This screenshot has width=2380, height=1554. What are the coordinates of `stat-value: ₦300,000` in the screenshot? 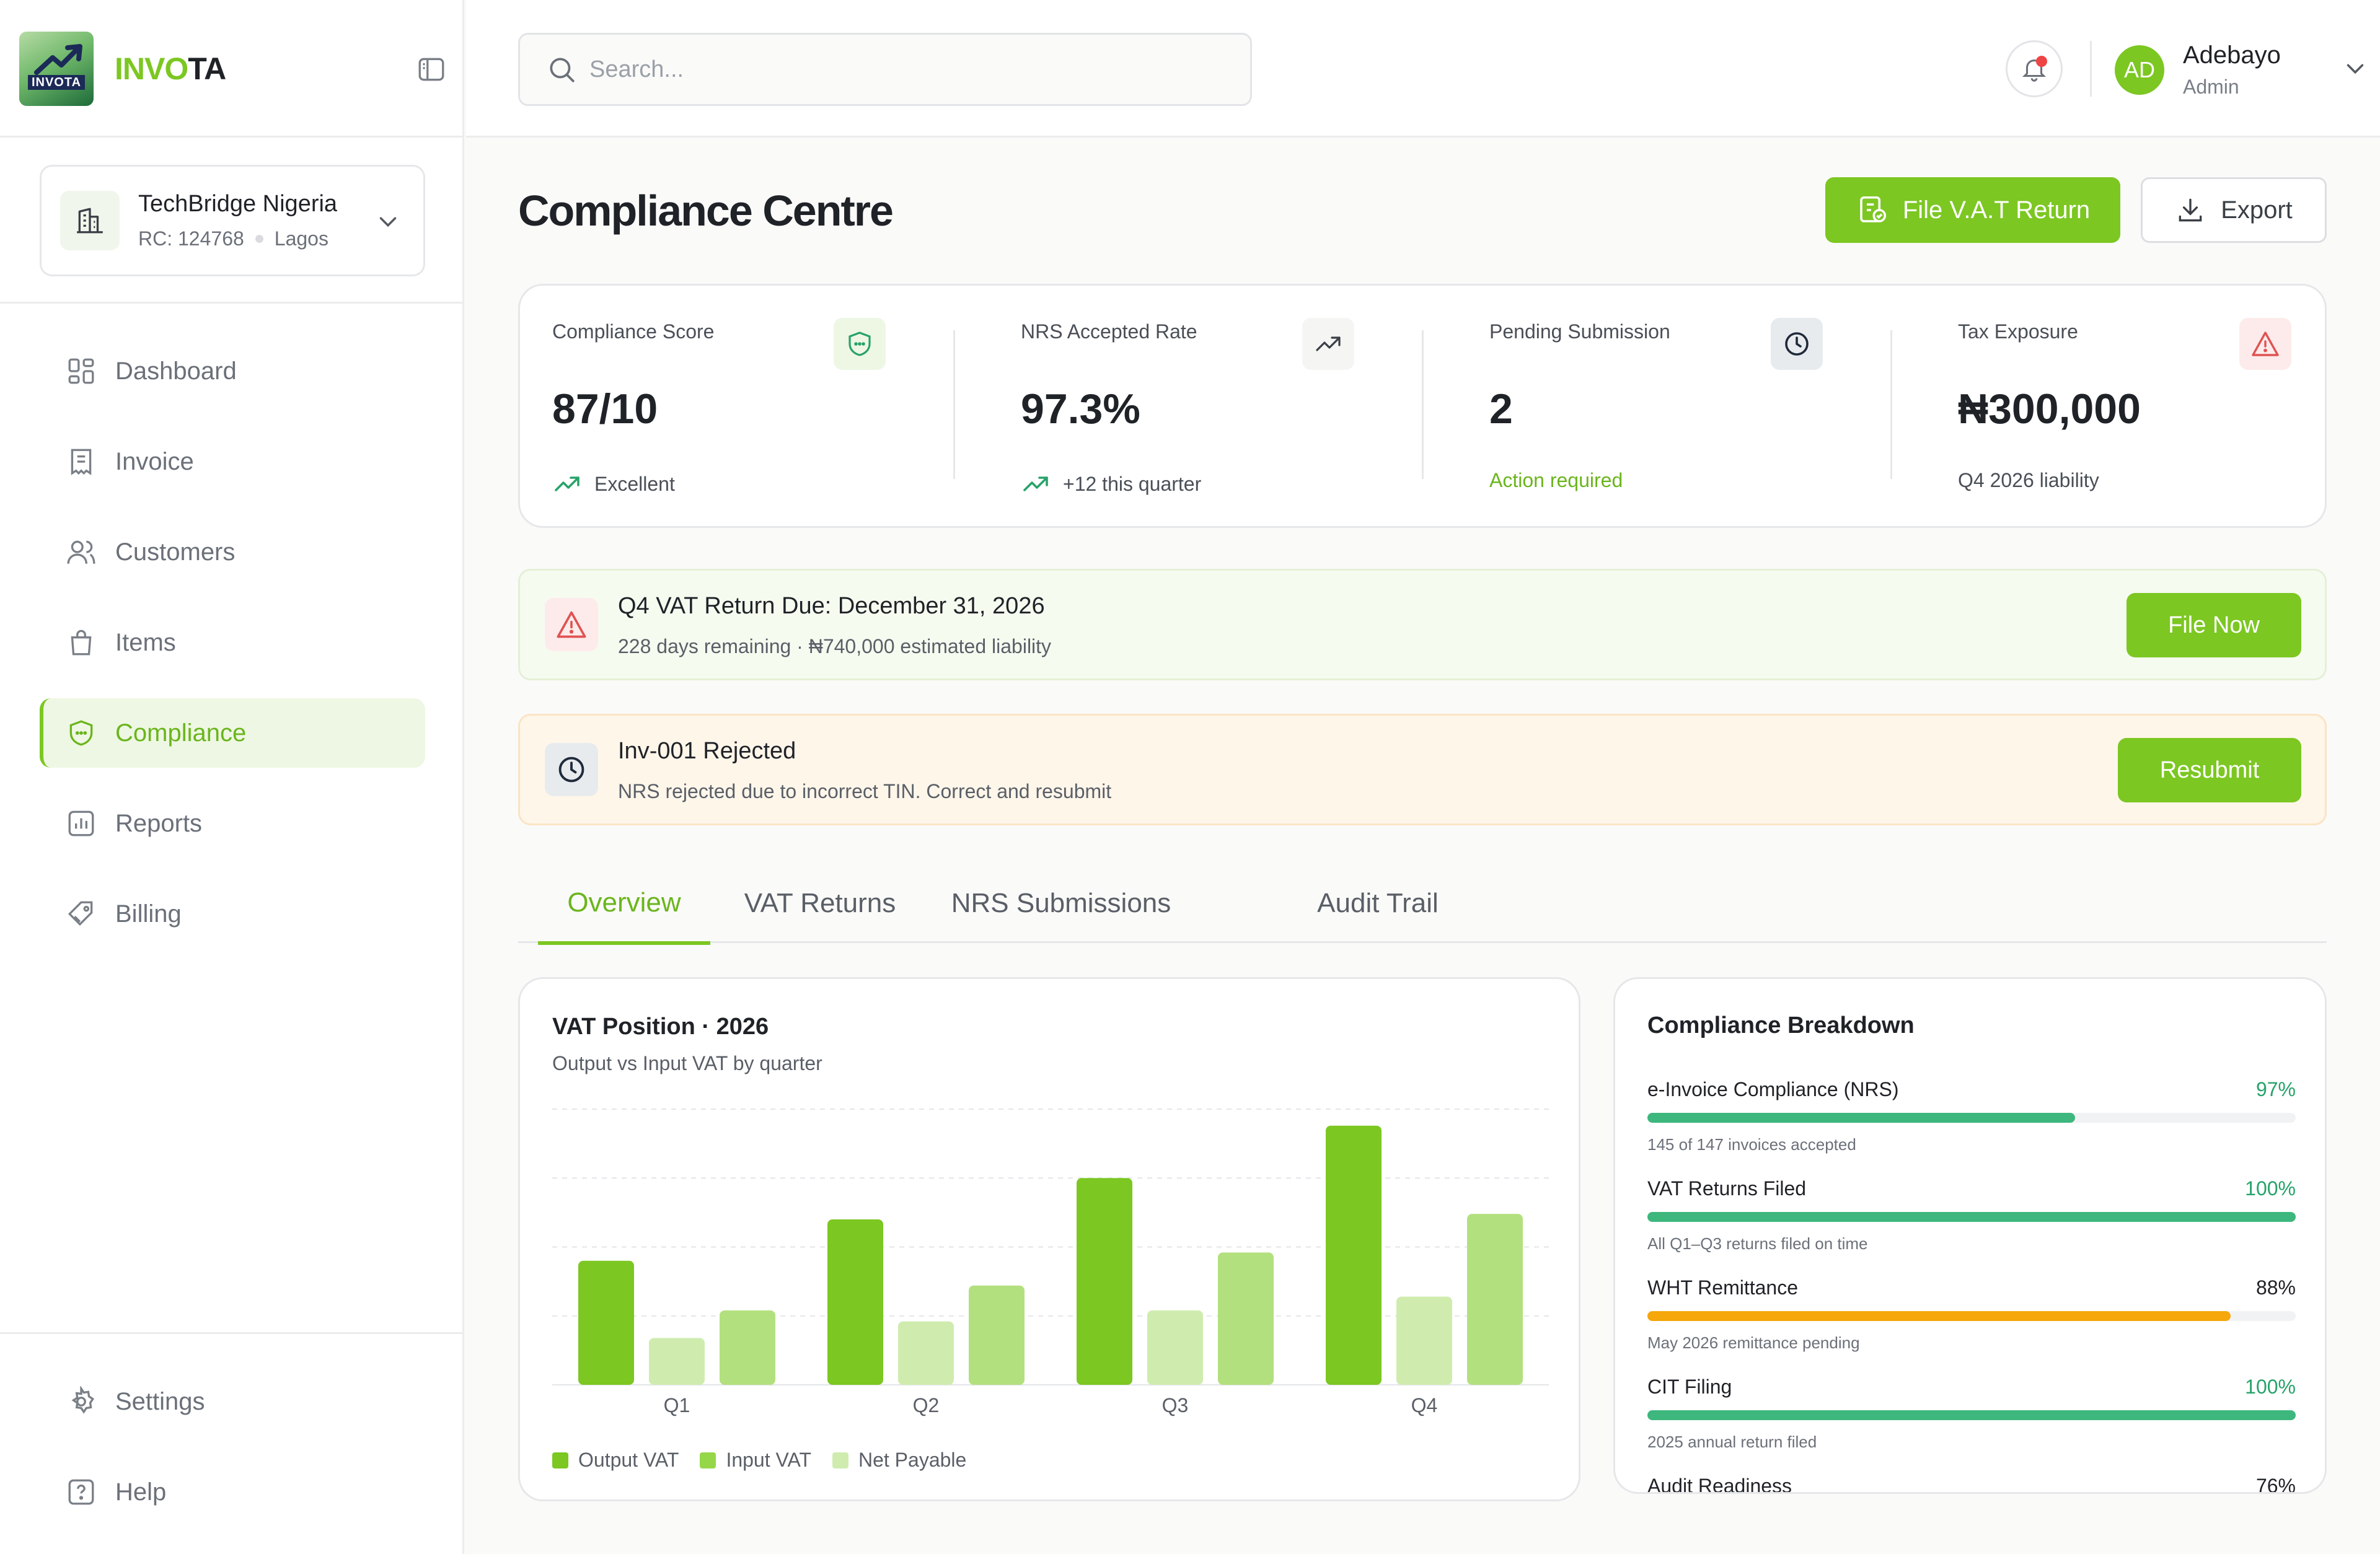 It's located at (2049, 408).